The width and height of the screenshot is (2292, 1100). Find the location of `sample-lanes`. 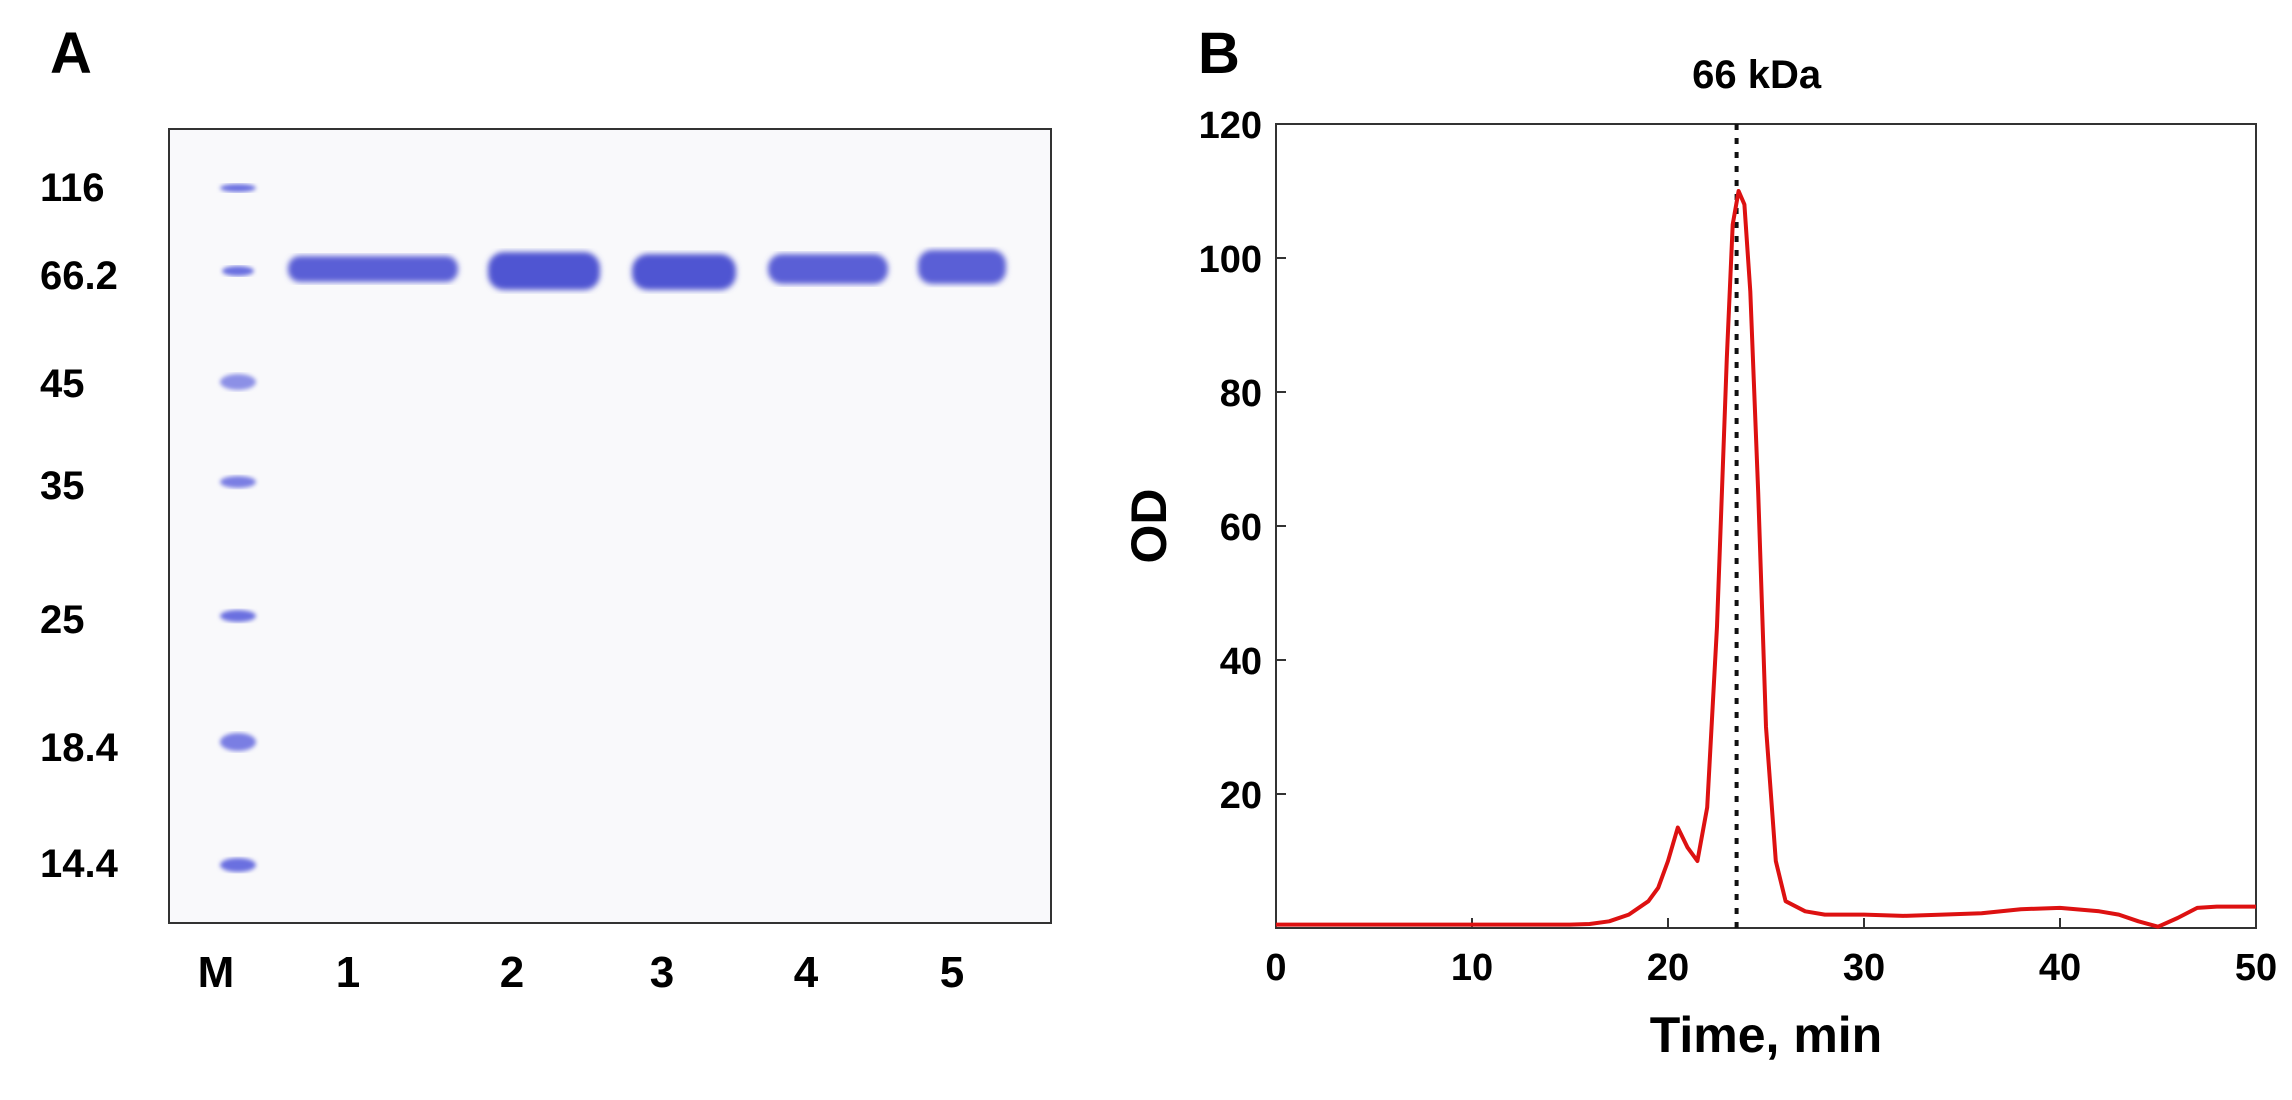

sample-lanes is located at coordinates (647, 270).